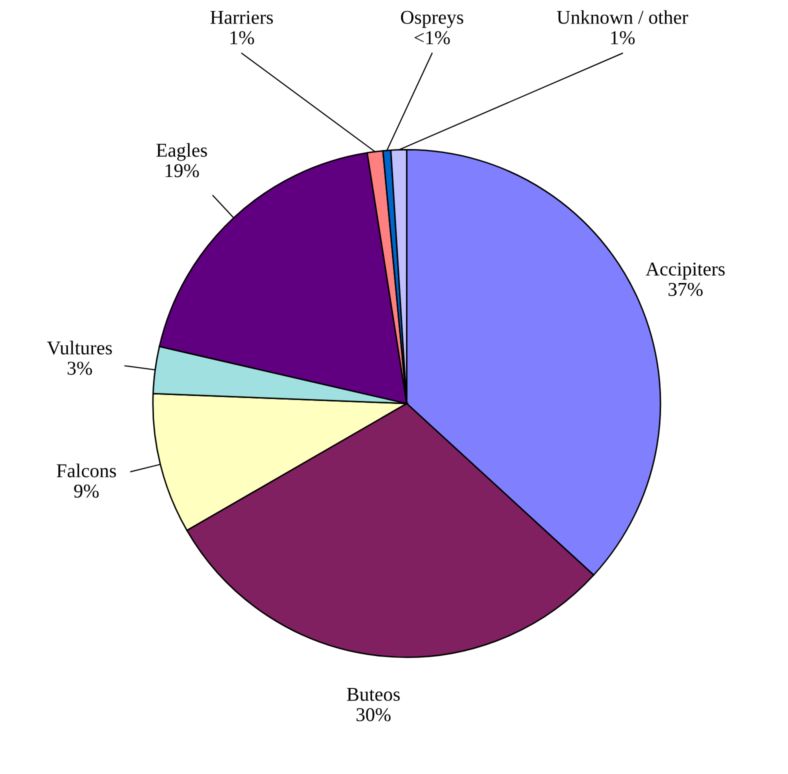  Describe the element at coordinates (373, 694) in the screenshot. I see `slice-label: Buteos` at that location.